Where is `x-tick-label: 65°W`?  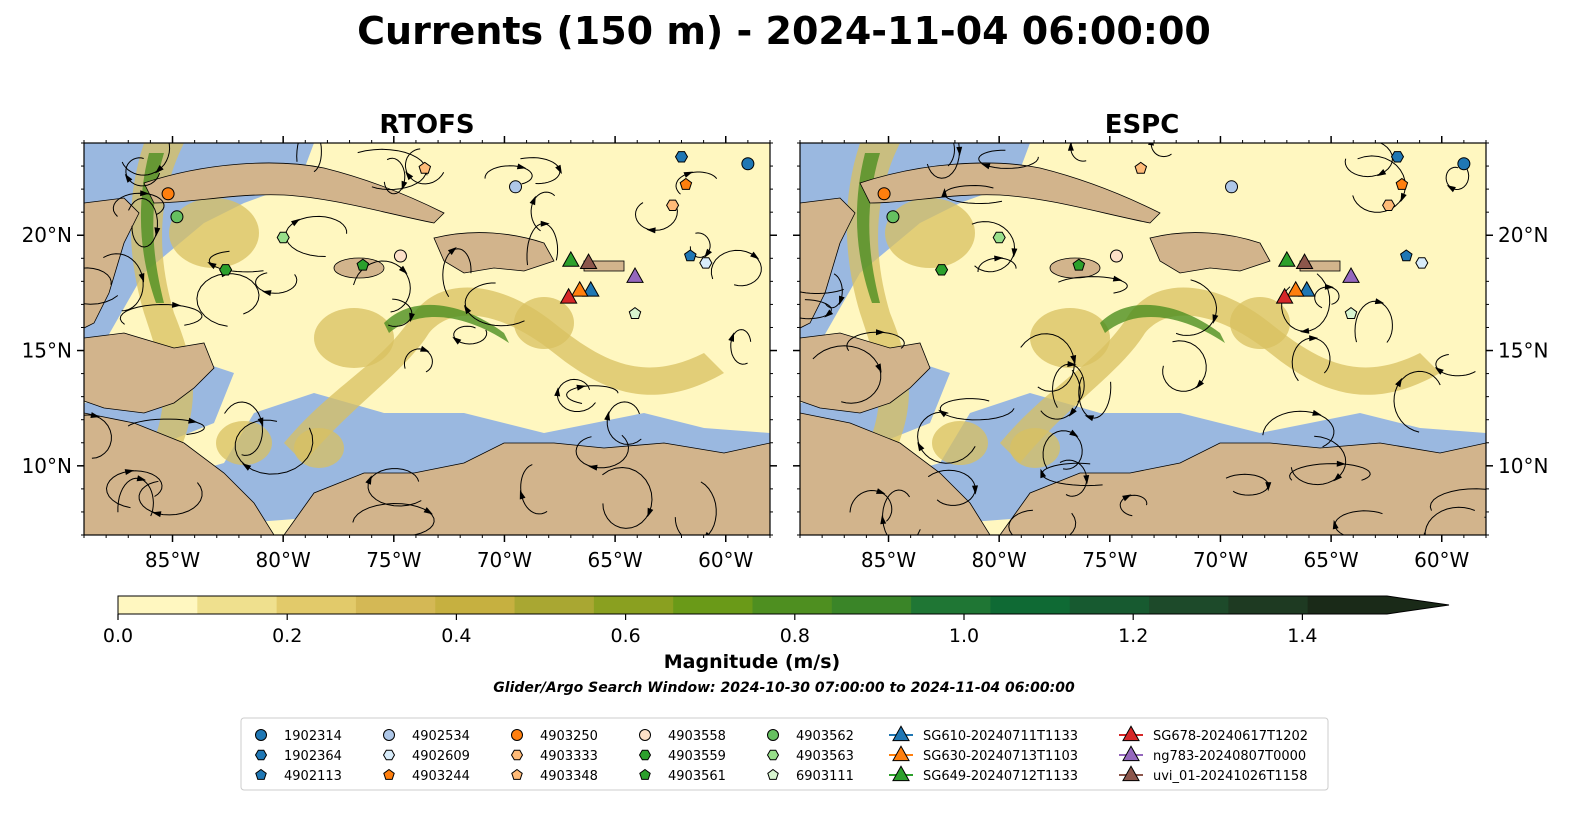 x-tick-label: 65°W is located at coordinates (1330, 560).